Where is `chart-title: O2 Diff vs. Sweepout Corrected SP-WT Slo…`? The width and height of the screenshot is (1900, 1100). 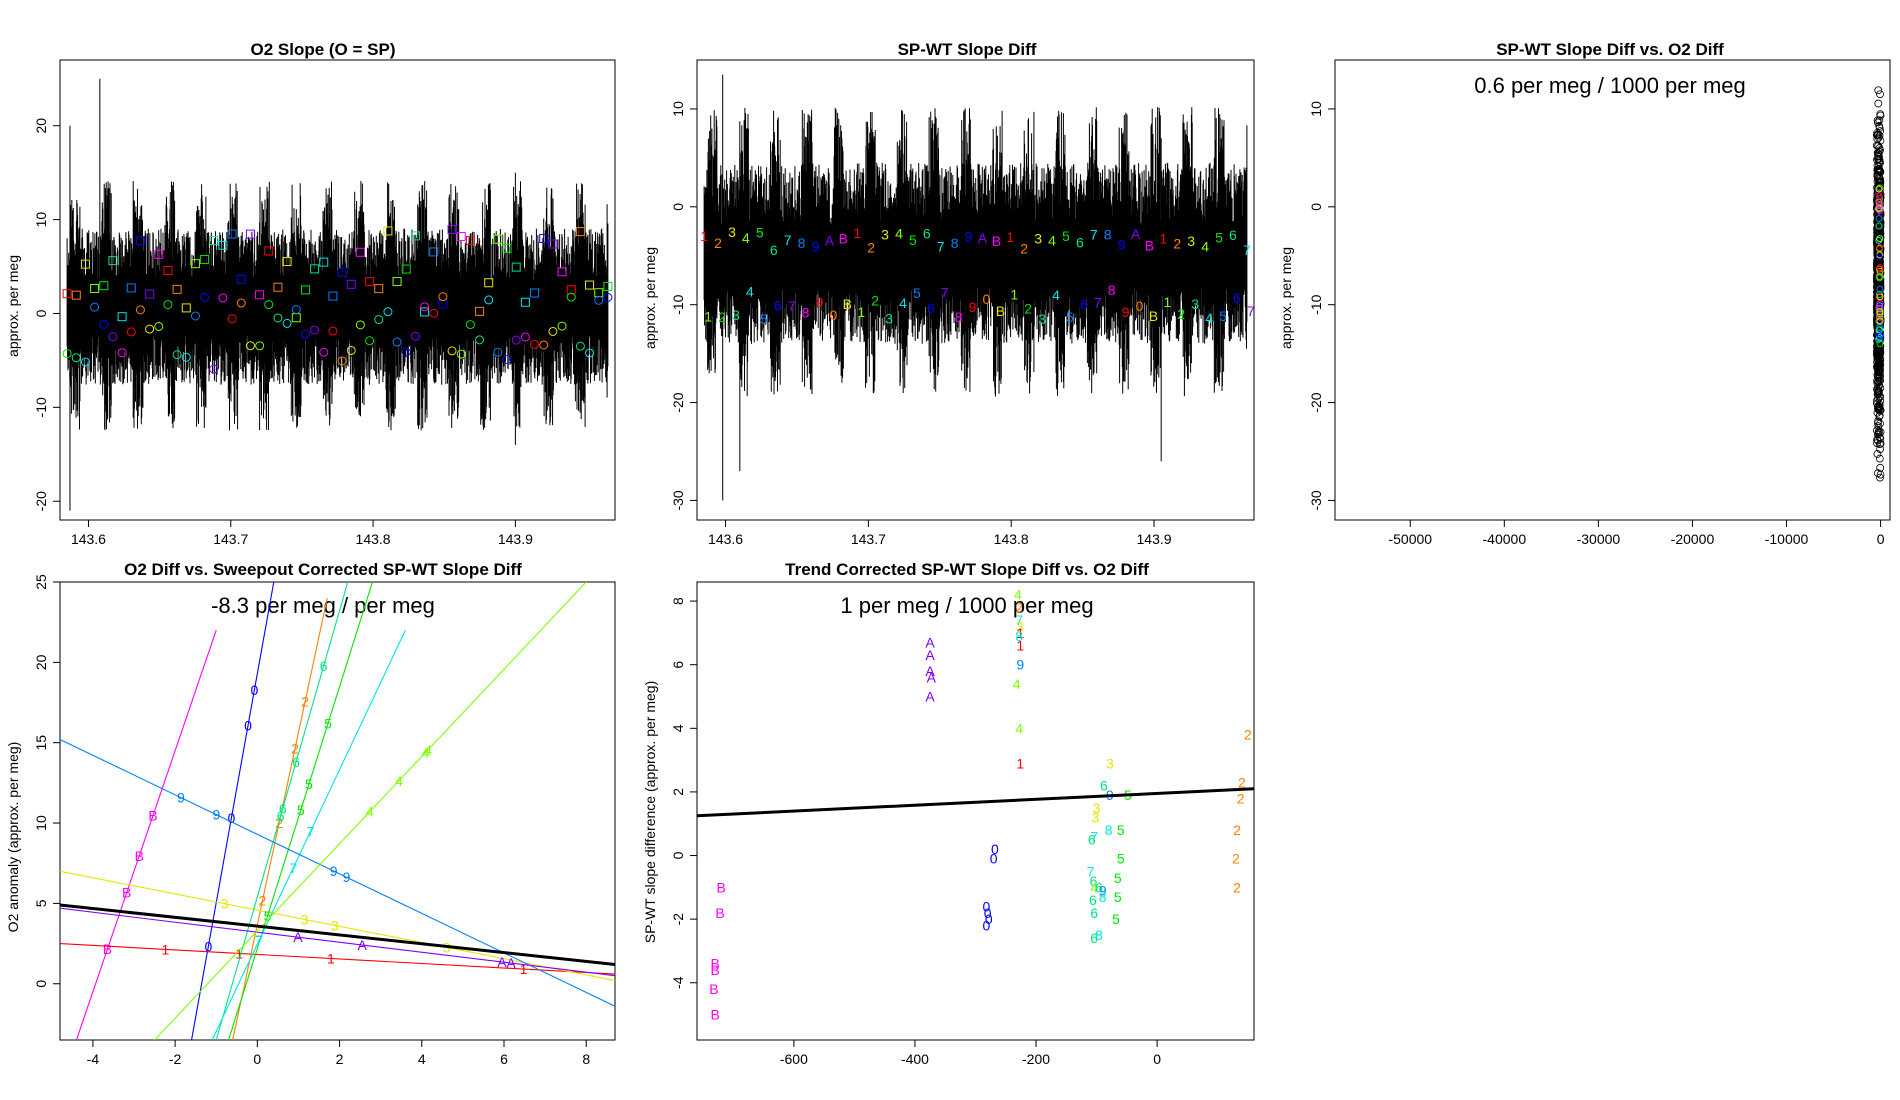
chart-title: O2 Diff vs. Sweepout Corrected SP-WT Slo… is located at coordinates (323, 569).